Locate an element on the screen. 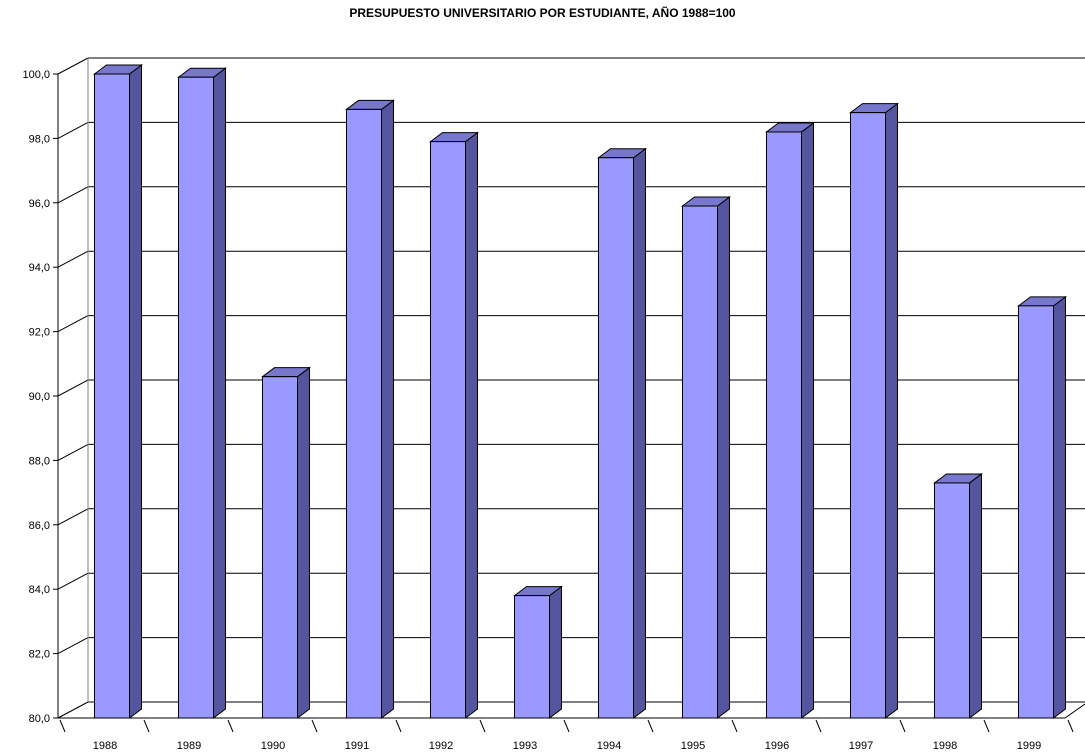 This screenshot has height=754, width=1085. y-tick-label: 82,0 is located at coordinates (39, 655).